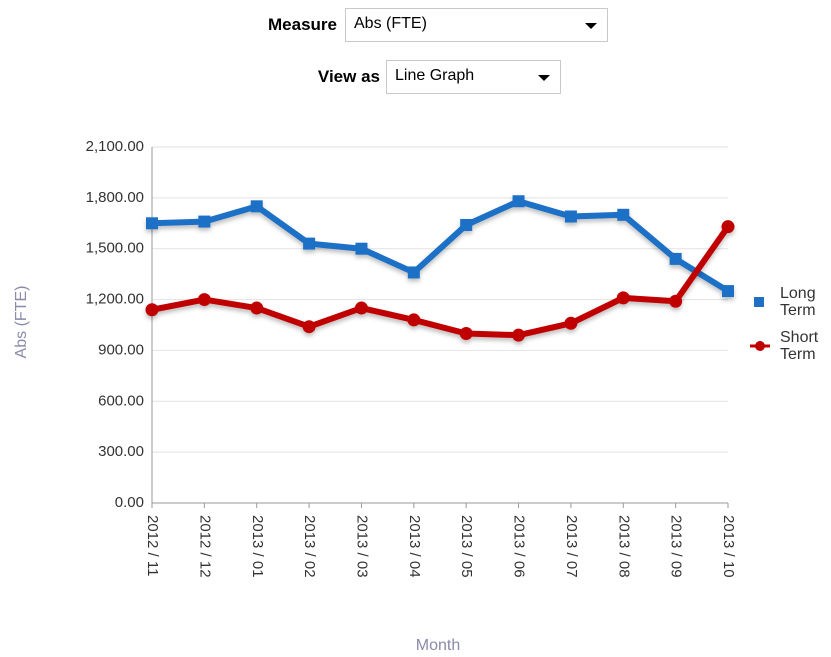 The image size is (831, 657). What do you see at coordinates (466, 546) in the screenshot?
I see `x-tick-label: 2013 / 05` at bounding box center [466, 546].